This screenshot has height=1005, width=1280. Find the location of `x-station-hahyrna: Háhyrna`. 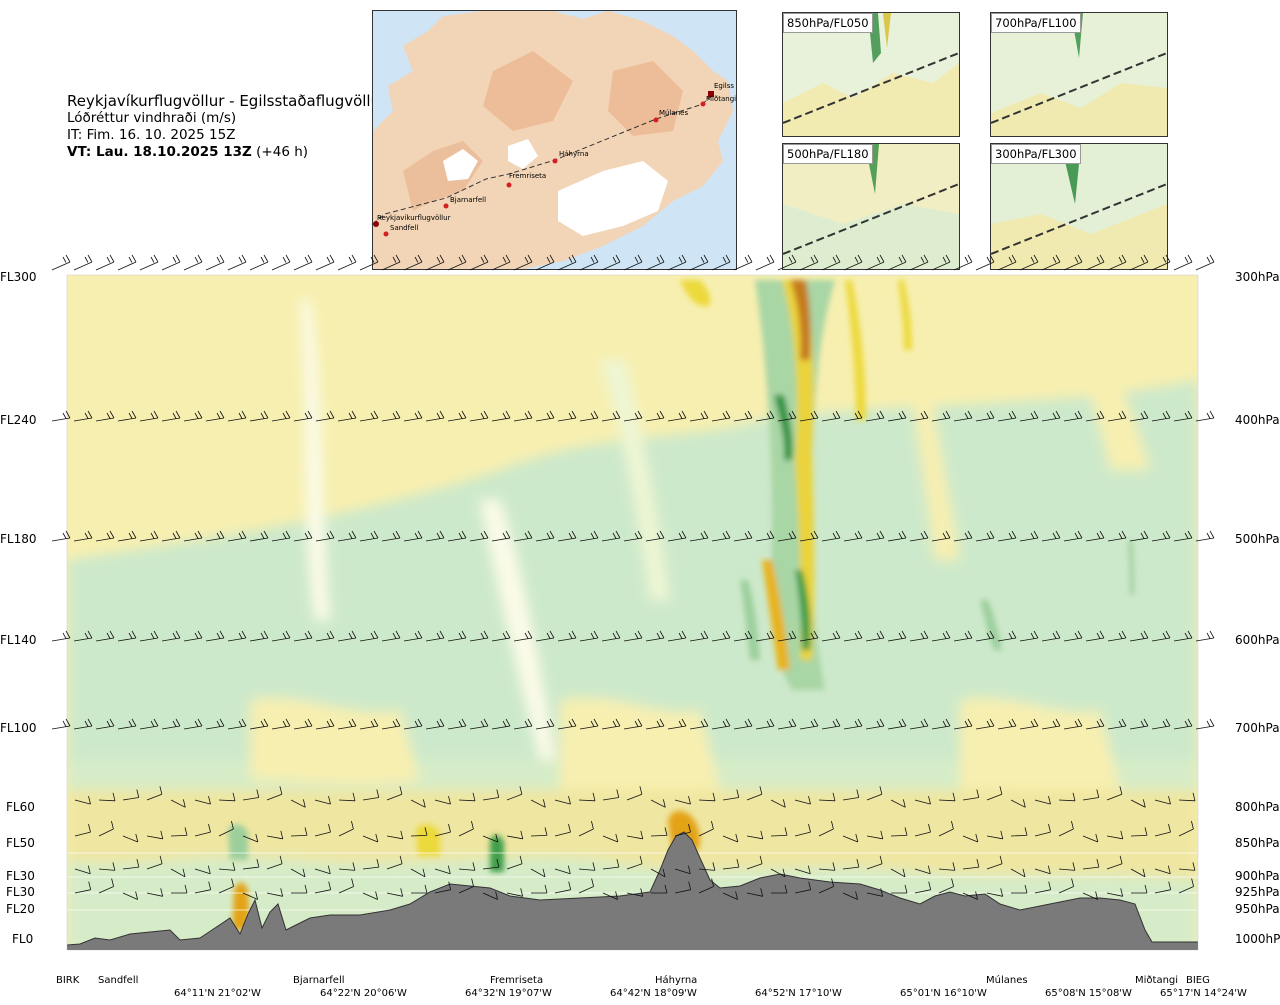

x-station-hahyrna: Háhyrna is located at coordinates (676, 980).